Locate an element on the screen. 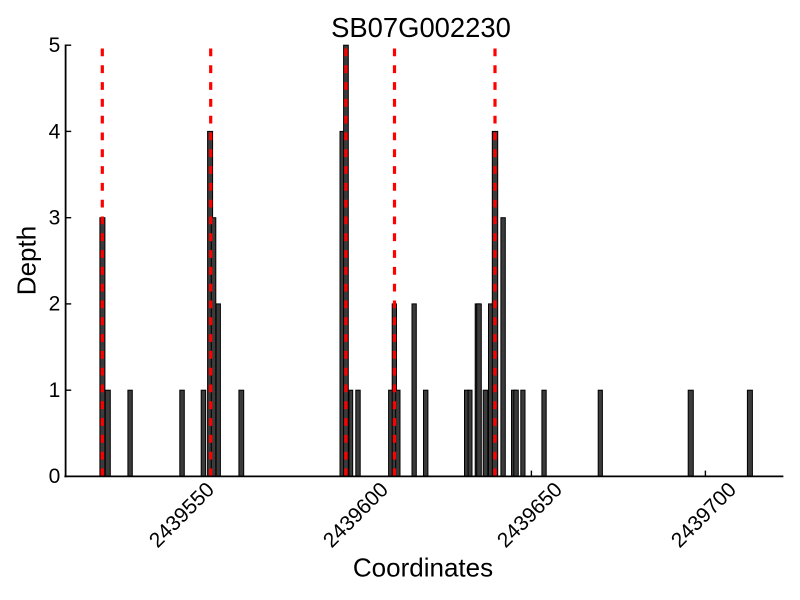 The image size is (800, 600). svg-text: 2 is located at coordinates (55, 304).